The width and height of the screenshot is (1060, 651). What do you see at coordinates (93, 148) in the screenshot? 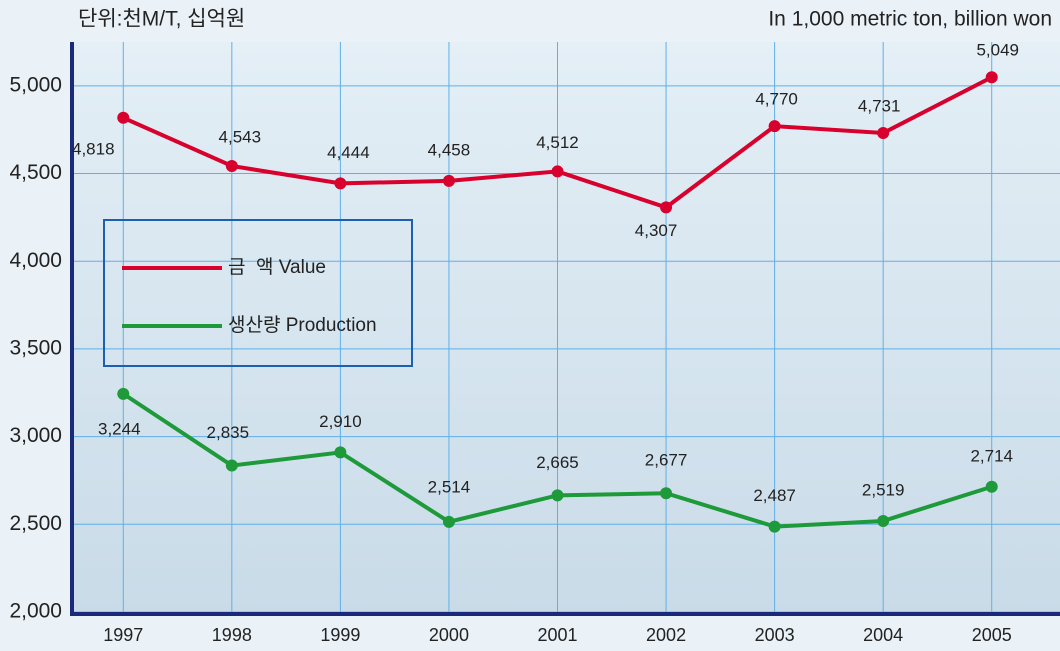
I see `data-label: 4,818` at bounding box center [93, 148].